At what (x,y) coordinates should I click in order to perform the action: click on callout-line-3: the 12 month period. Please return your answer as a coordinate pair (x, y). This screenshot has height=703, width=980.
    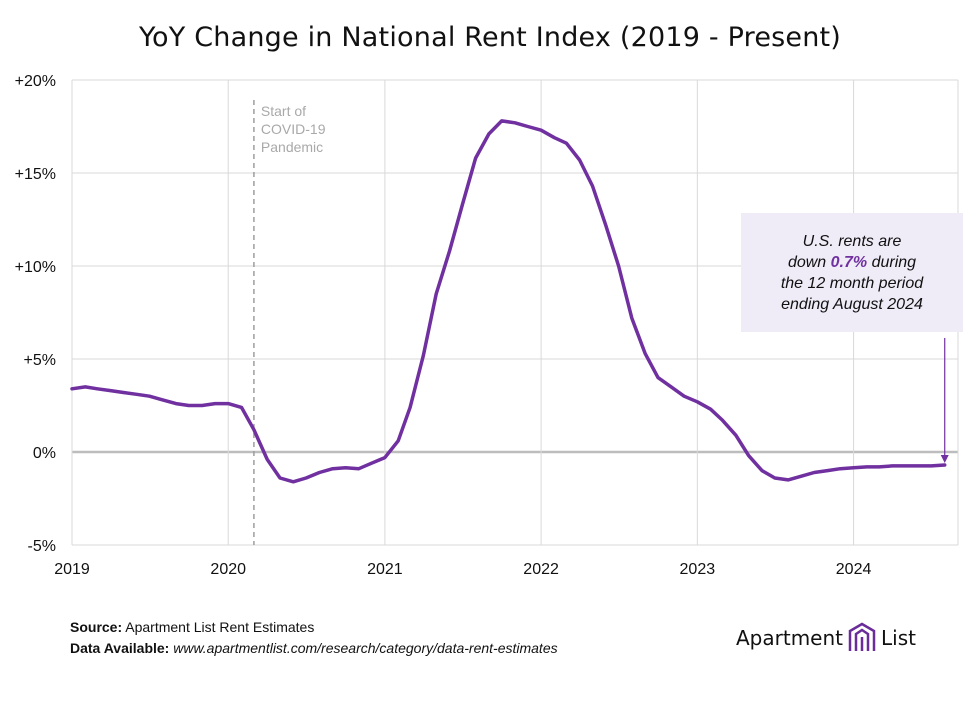
    Looking at the image, I should click on (852, 283).